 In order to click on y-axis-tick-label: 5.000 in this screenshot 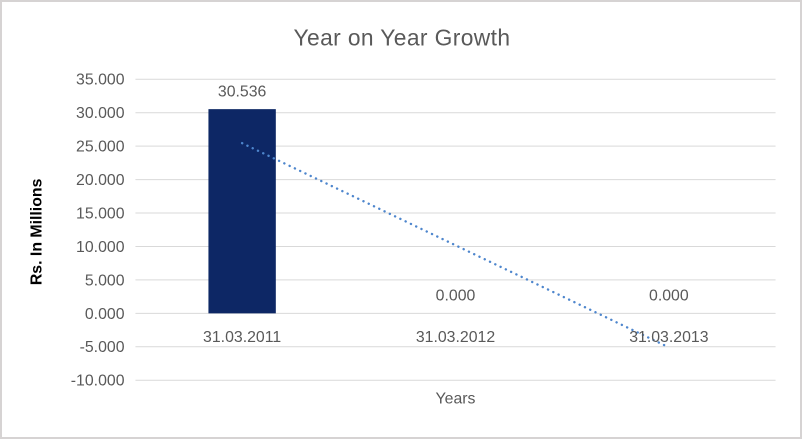, I will do `click(105, 280)`.